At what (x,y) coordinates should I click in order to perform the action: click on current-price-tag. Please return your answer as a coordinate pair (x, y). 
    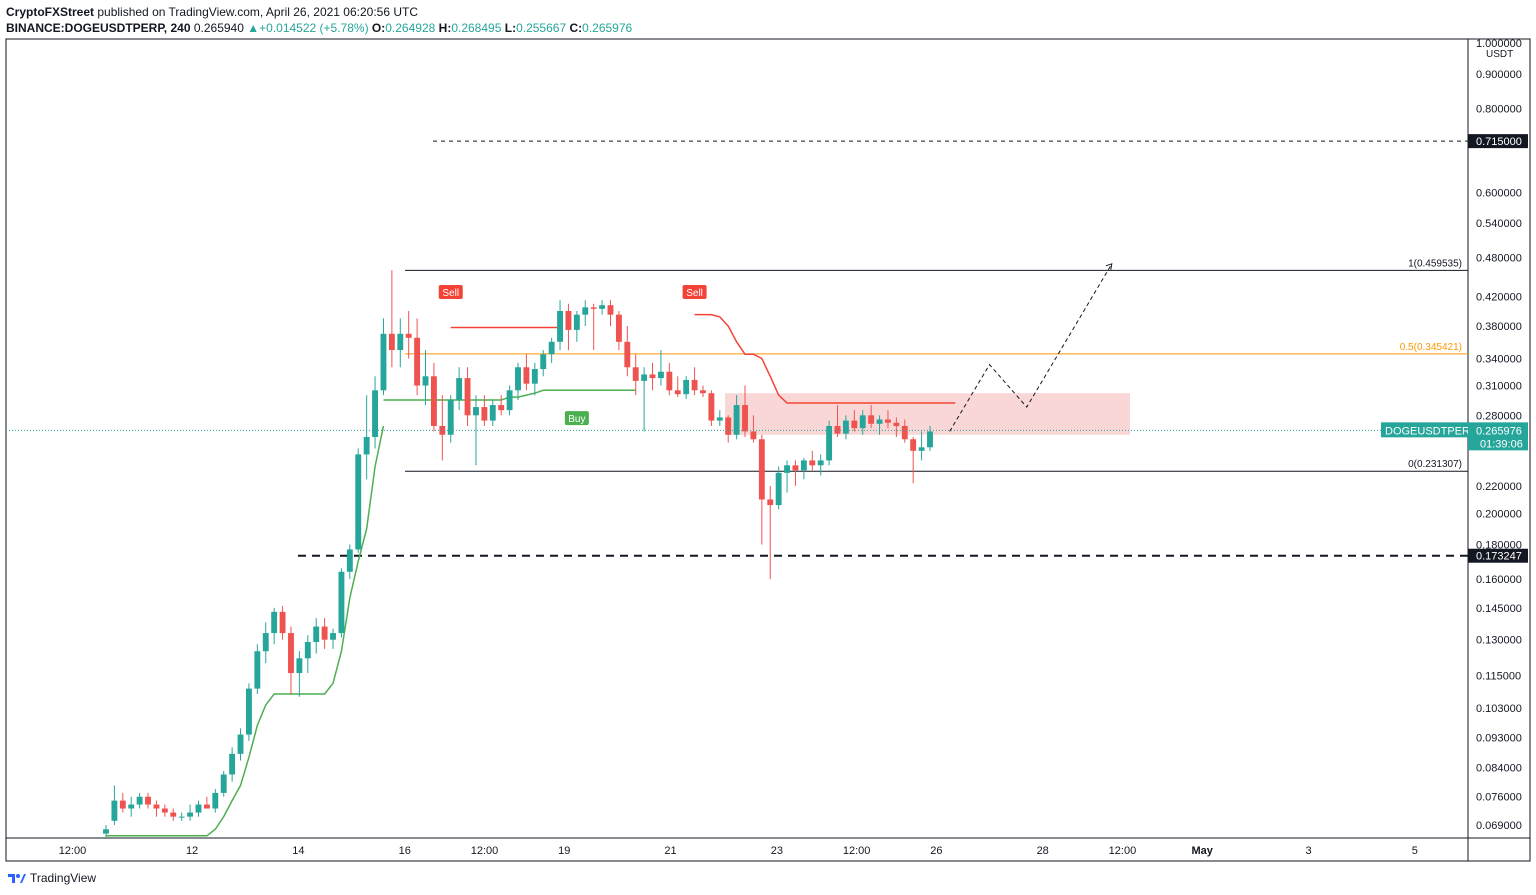
    Looking at the image, I should click on (1498, 436).